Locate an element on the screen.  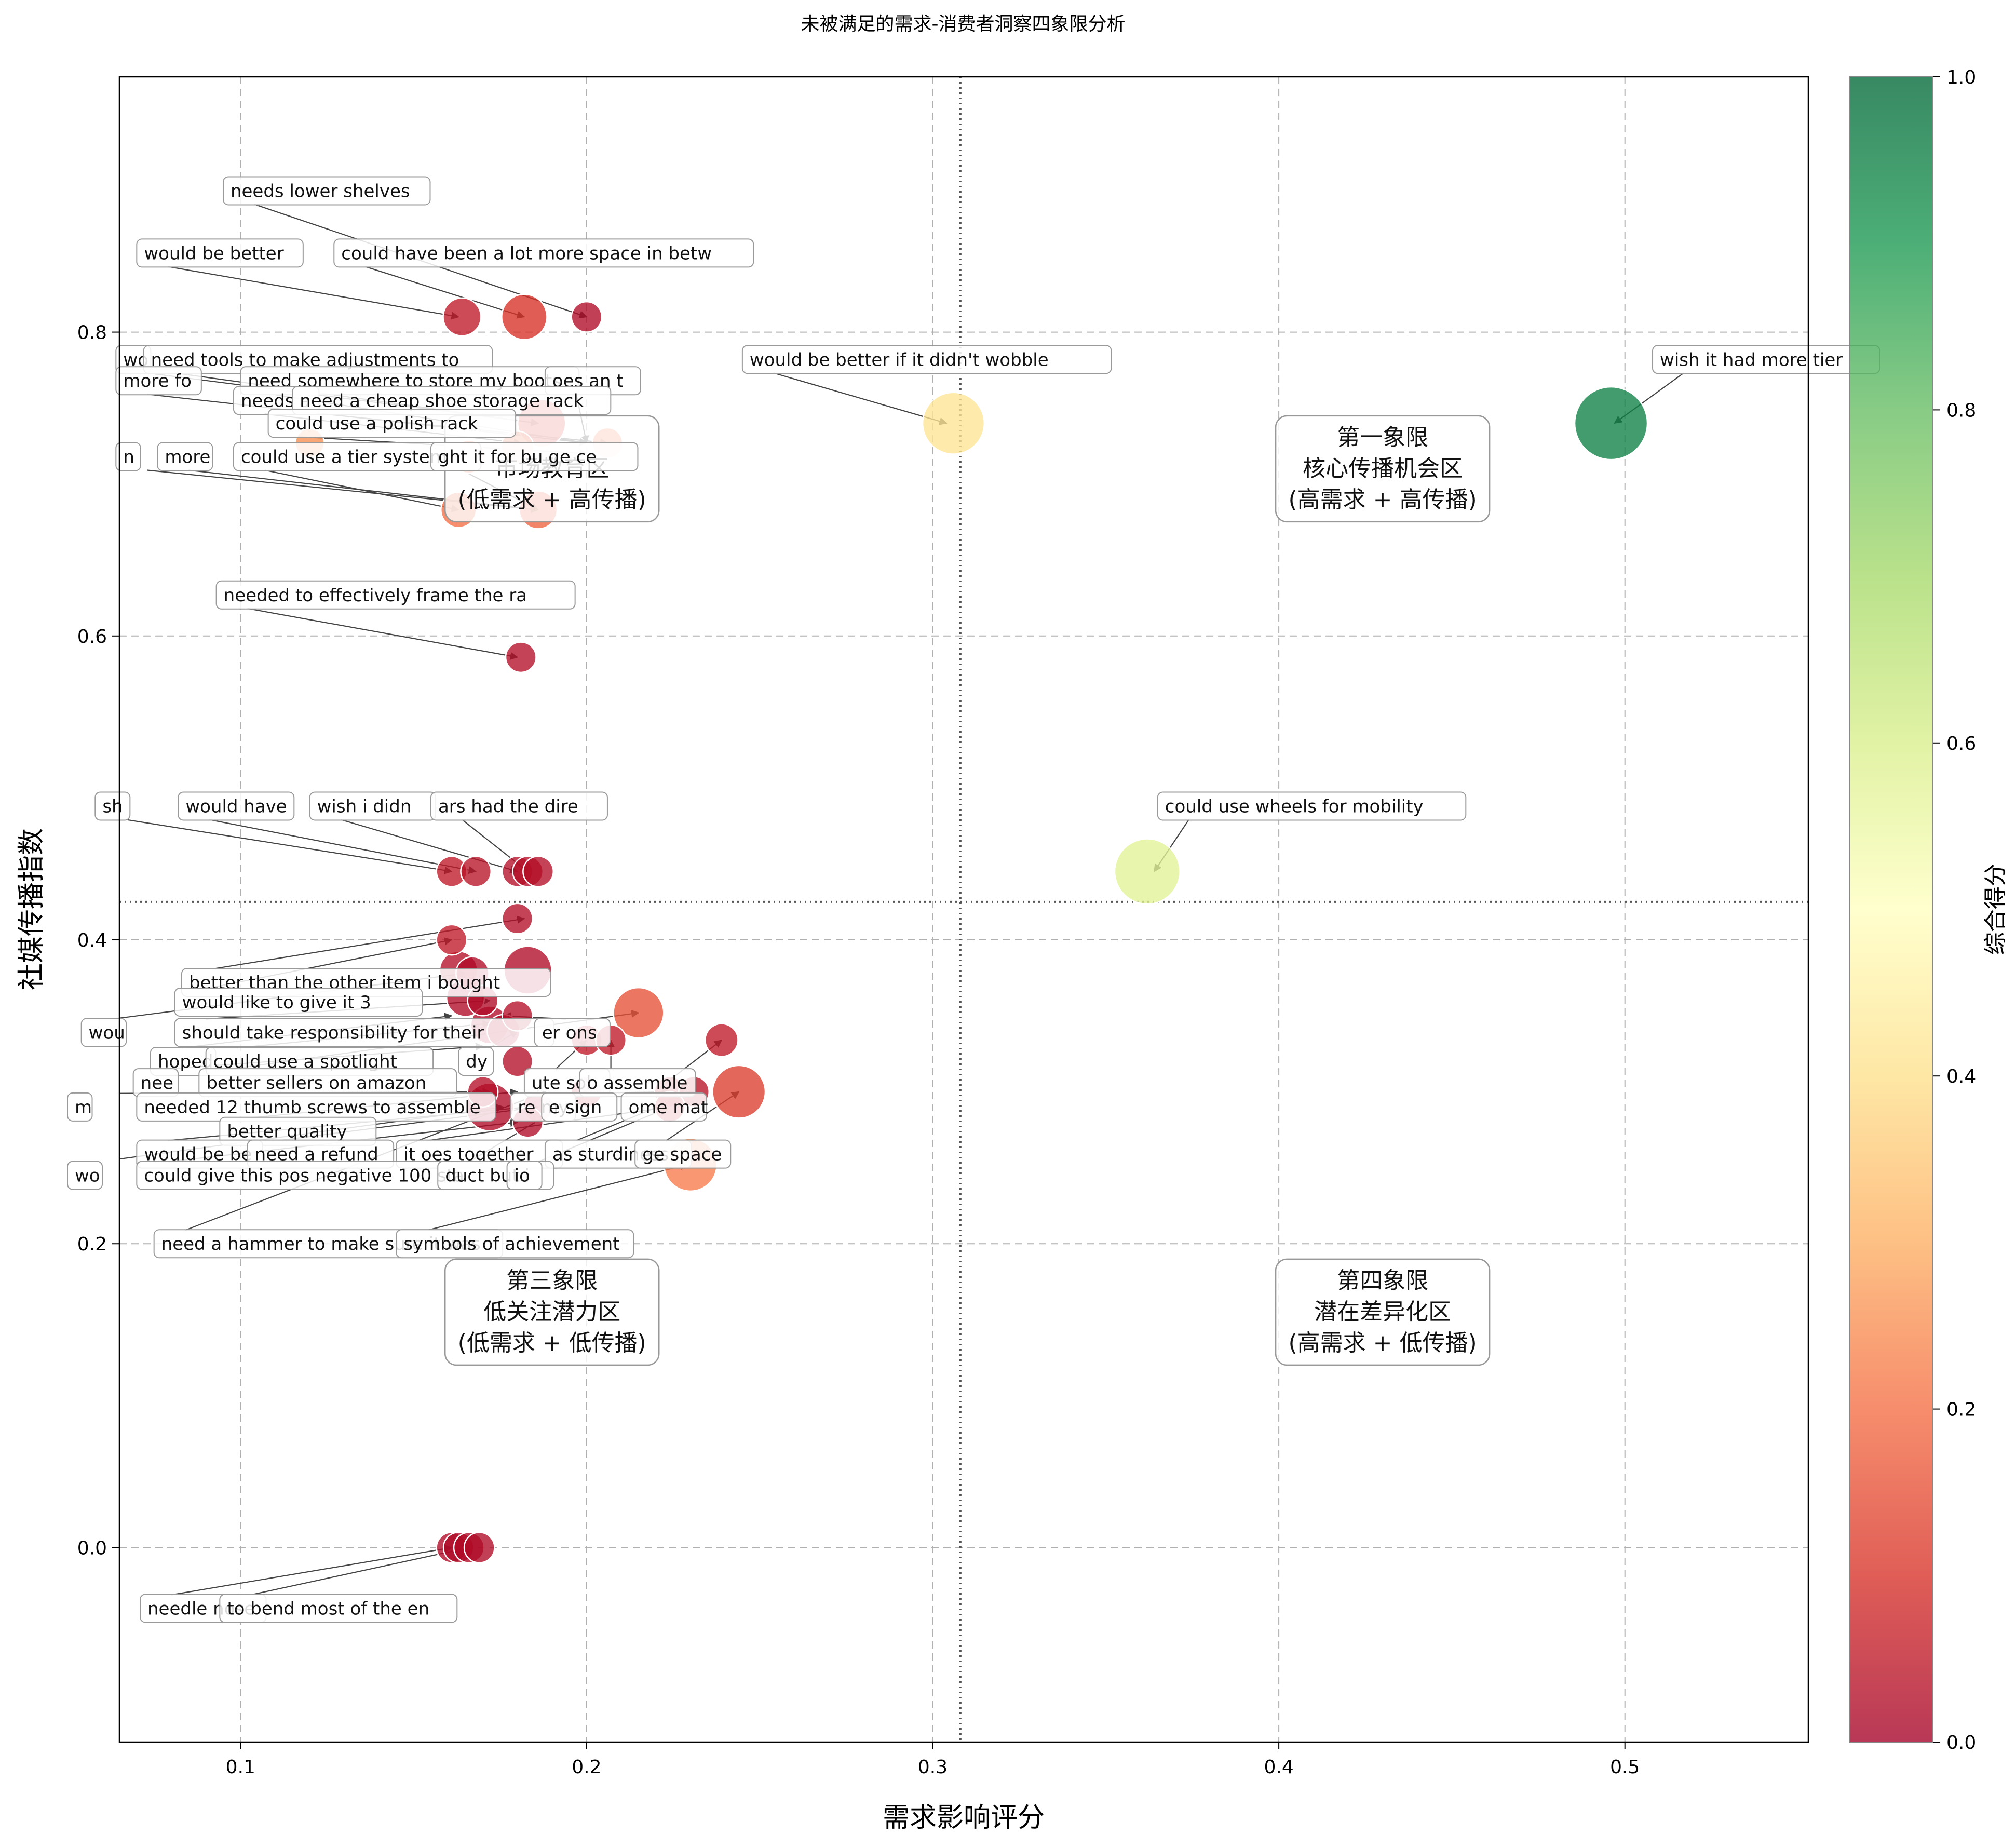
annotation-label: sh is located at coordinates (112, 806).